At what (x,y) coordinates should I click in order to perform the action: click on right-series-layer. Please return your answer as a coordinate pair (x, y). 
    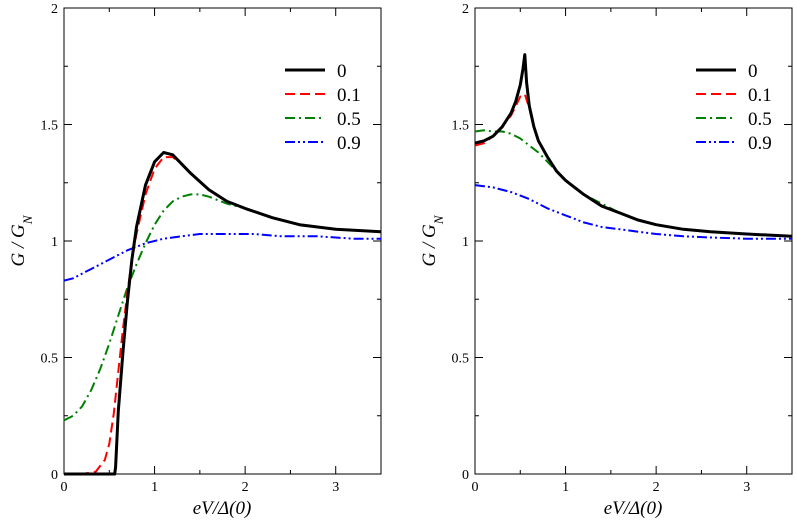
    Looking at the image, I should click on (633, 146).